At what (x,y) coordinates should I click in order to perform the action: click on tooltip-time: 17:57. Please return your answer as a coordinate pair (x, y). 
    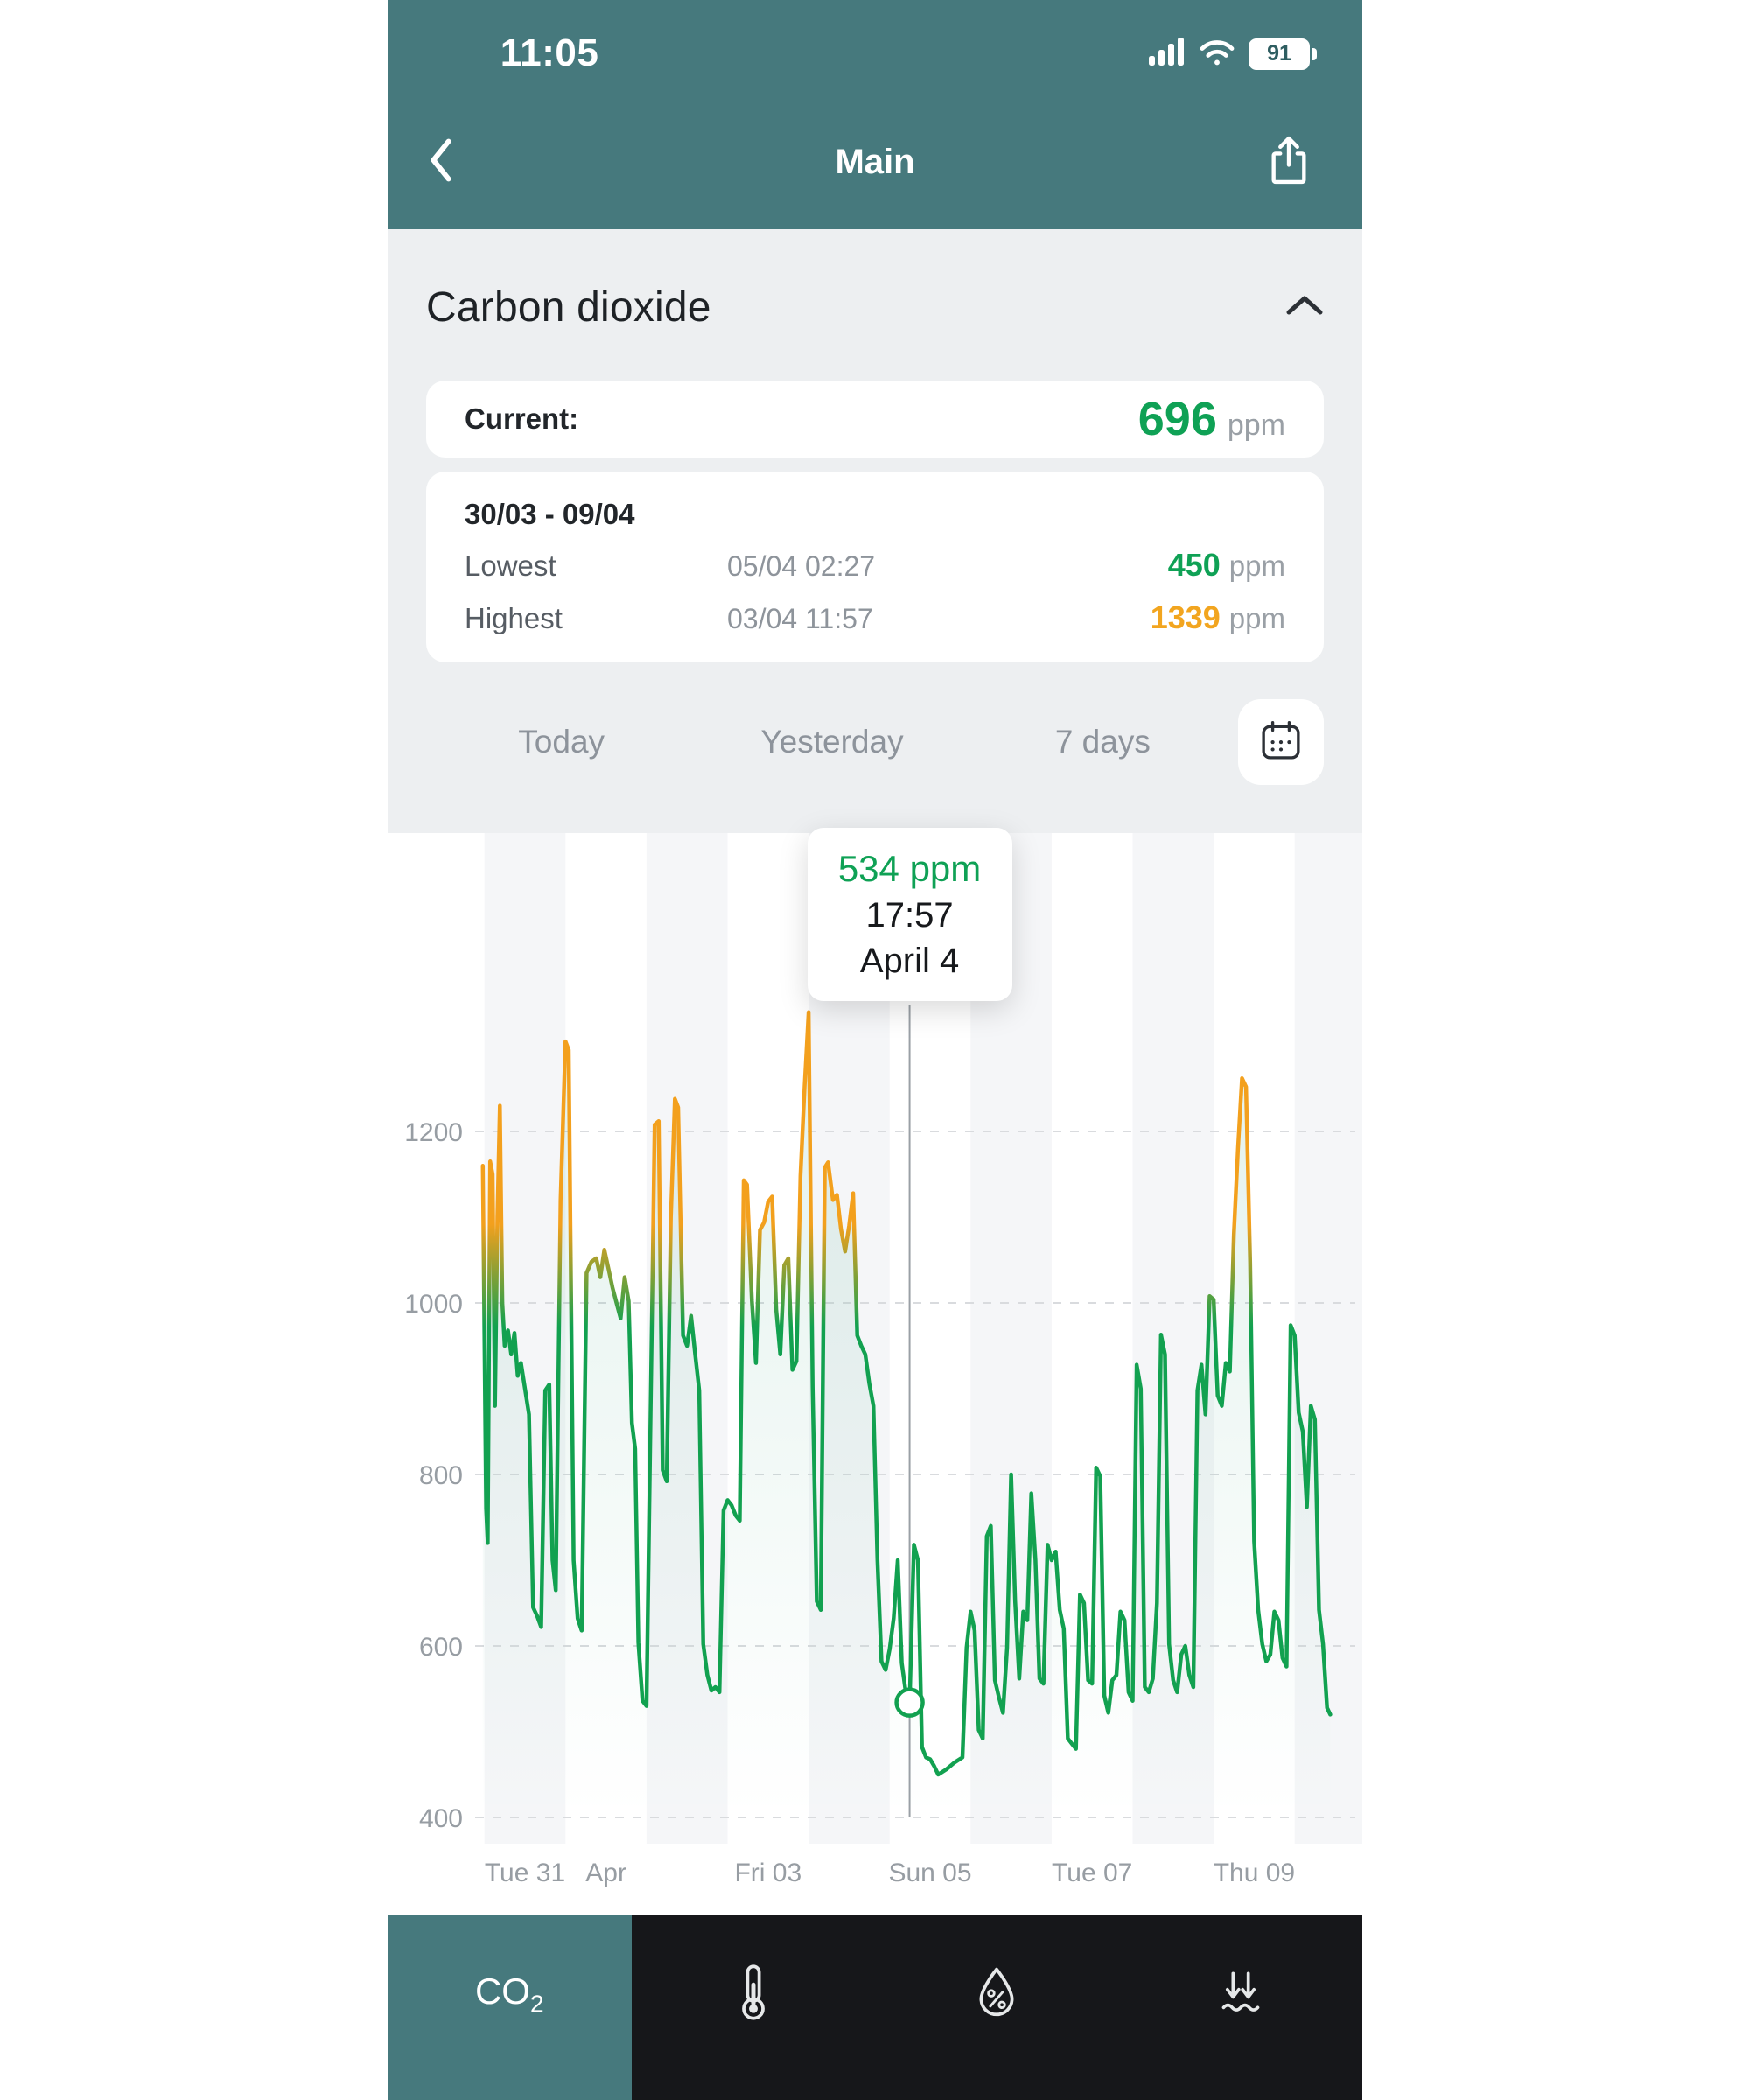
    Looking at the image, I should click on (909, 915).